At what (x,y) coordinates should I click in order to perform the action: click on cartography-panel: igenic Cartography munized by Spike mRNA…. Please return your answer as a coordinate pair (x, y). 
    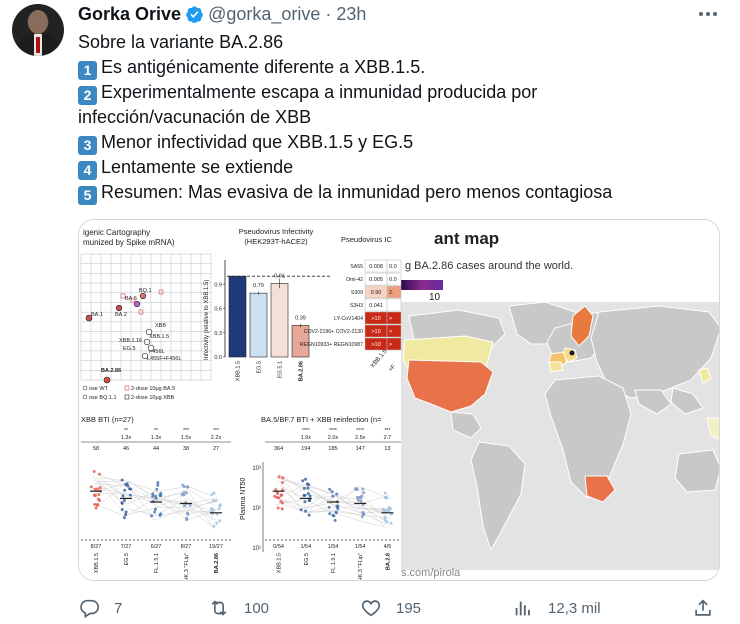
    Looking at the image, I should click on (147, 311).